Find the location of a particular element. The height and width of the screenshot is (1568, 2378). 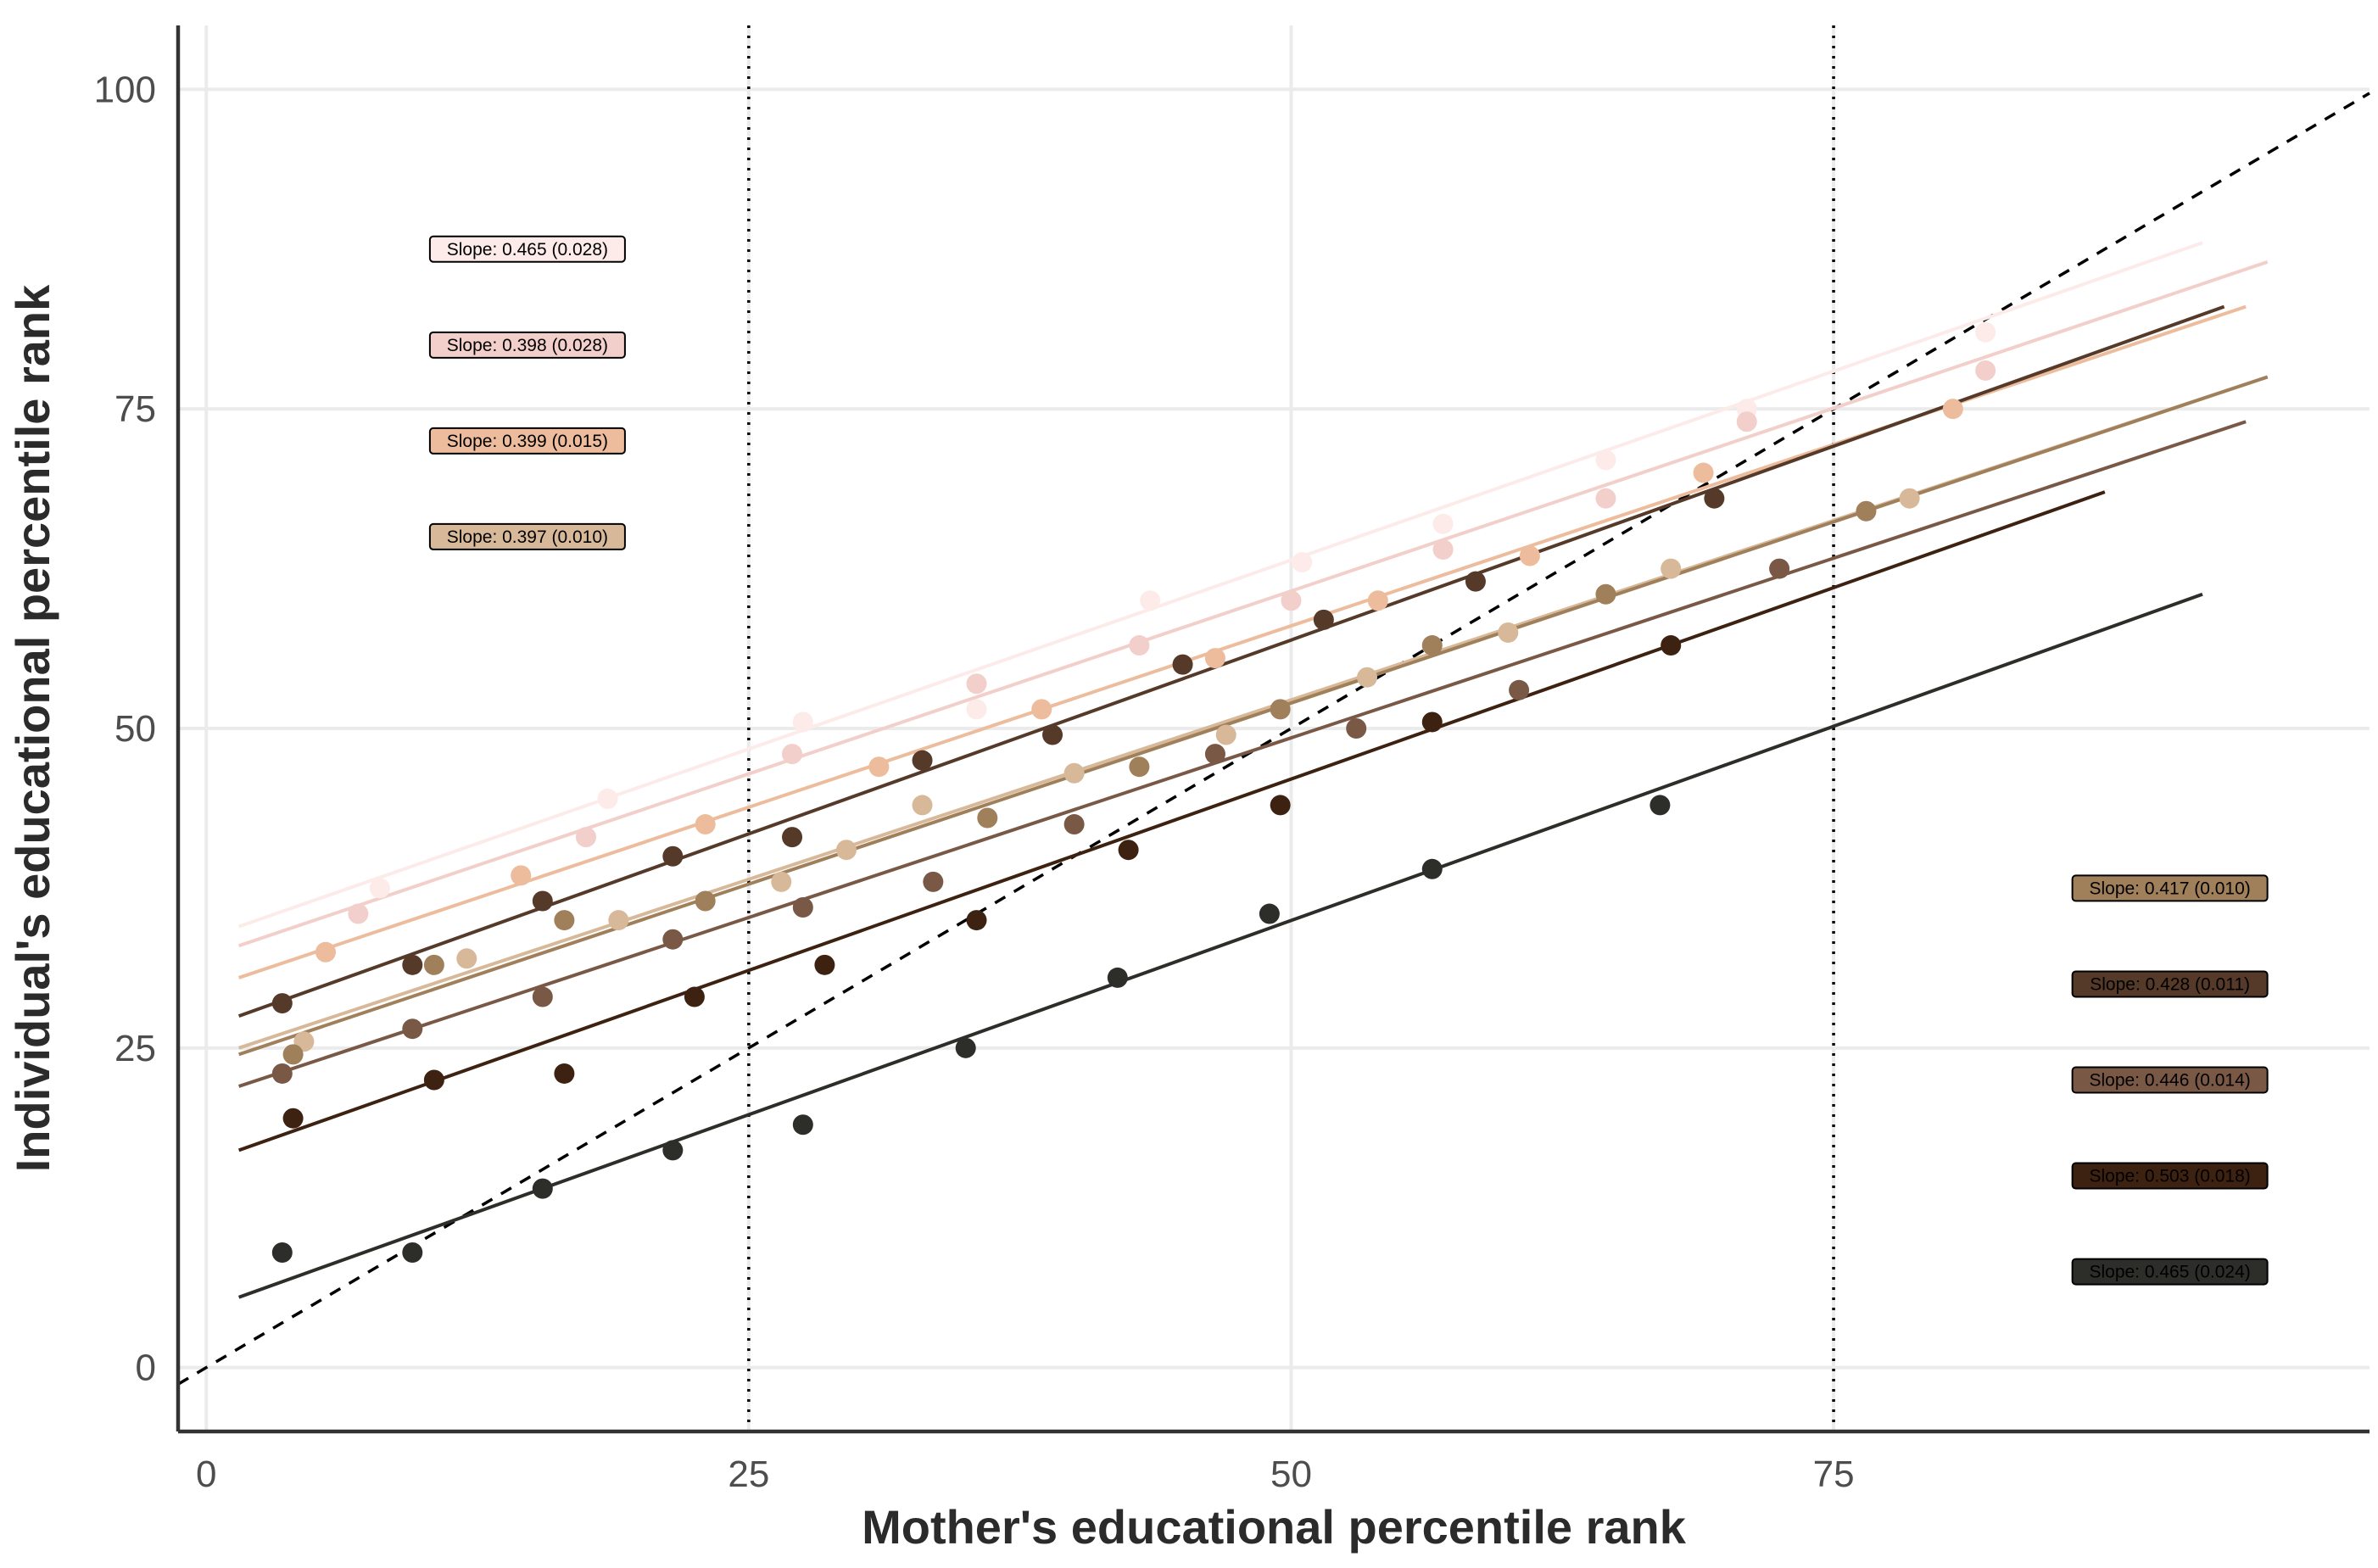

svg-text: Slope: 0.465 (0.024) is located at coordinates (2169, 1273).